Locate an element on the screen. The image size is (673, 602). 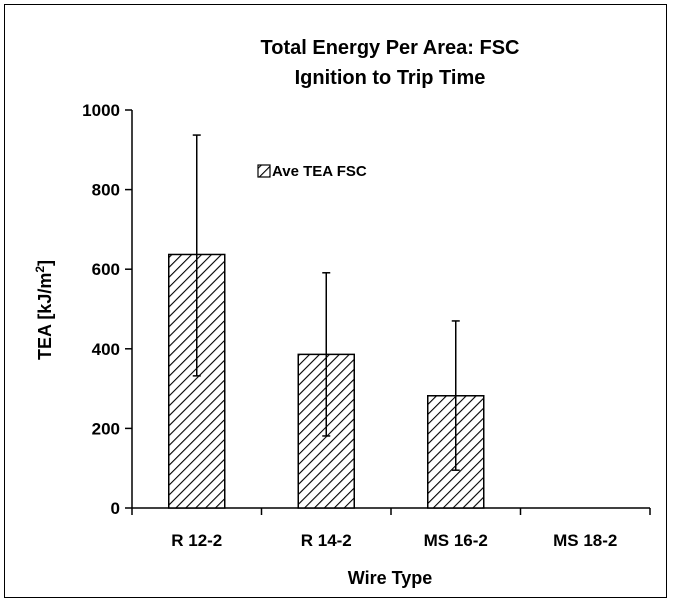
y-axis-title-sup: 2 is located at coordinates (40, 269).